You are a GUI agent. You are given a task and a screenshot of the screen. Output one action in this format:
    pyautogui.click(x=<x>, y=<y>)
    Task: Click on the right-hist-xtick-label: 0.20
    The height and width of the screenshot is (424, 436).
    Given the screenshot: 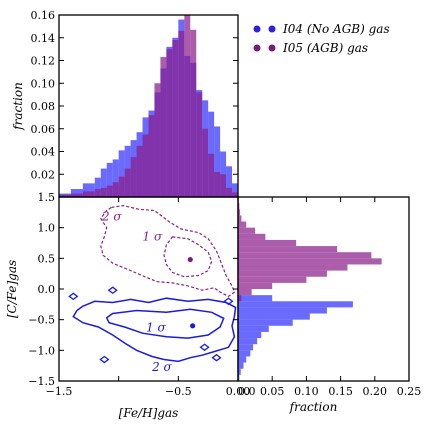 What is the action you would take?
    pyautogui.click(x=375, y=391)
    